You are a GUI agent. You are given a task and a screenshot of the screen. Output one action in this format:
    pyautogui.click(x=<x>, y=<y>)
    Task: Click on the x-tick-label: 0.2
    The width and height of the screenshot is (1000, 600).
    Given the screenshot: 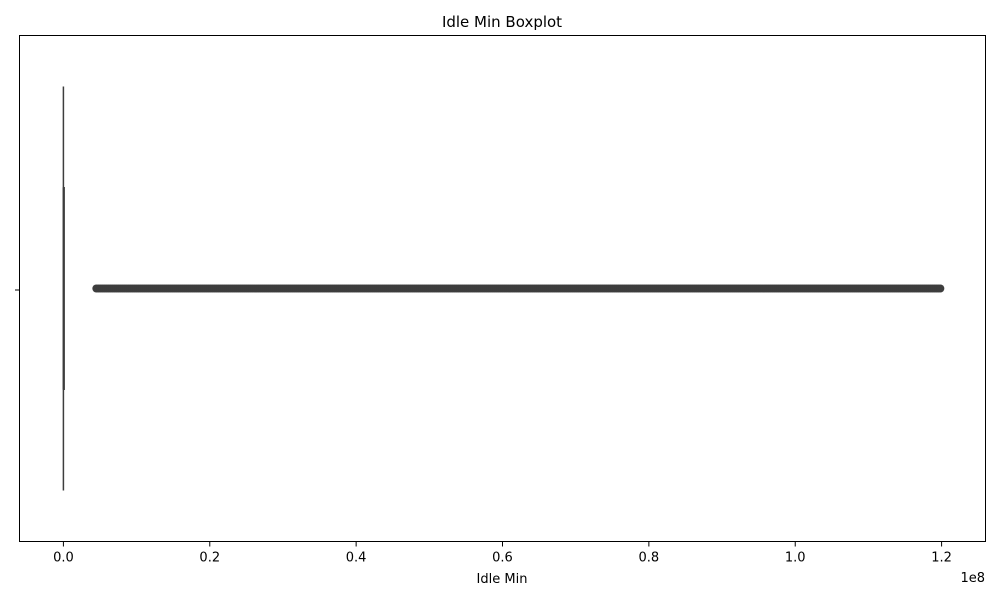 What is the action you would take?
    pyautogui.click(x=209, y=558)
    